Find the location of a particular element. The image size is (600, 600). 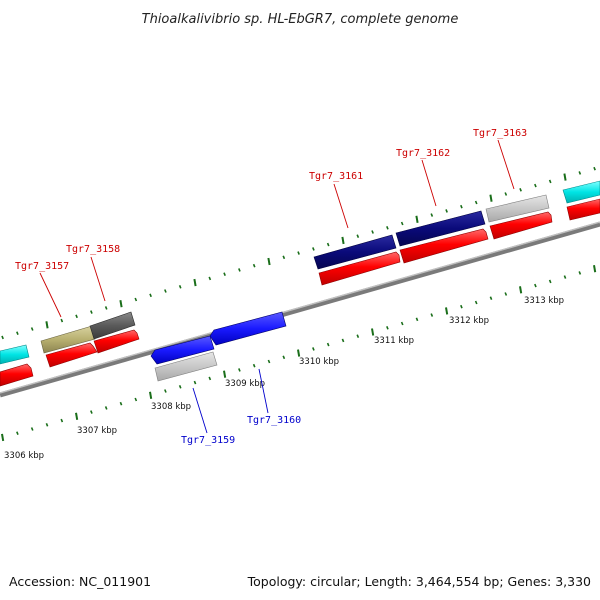

gene-label: Tgr7_3162 is located at coordinates (423, 153).